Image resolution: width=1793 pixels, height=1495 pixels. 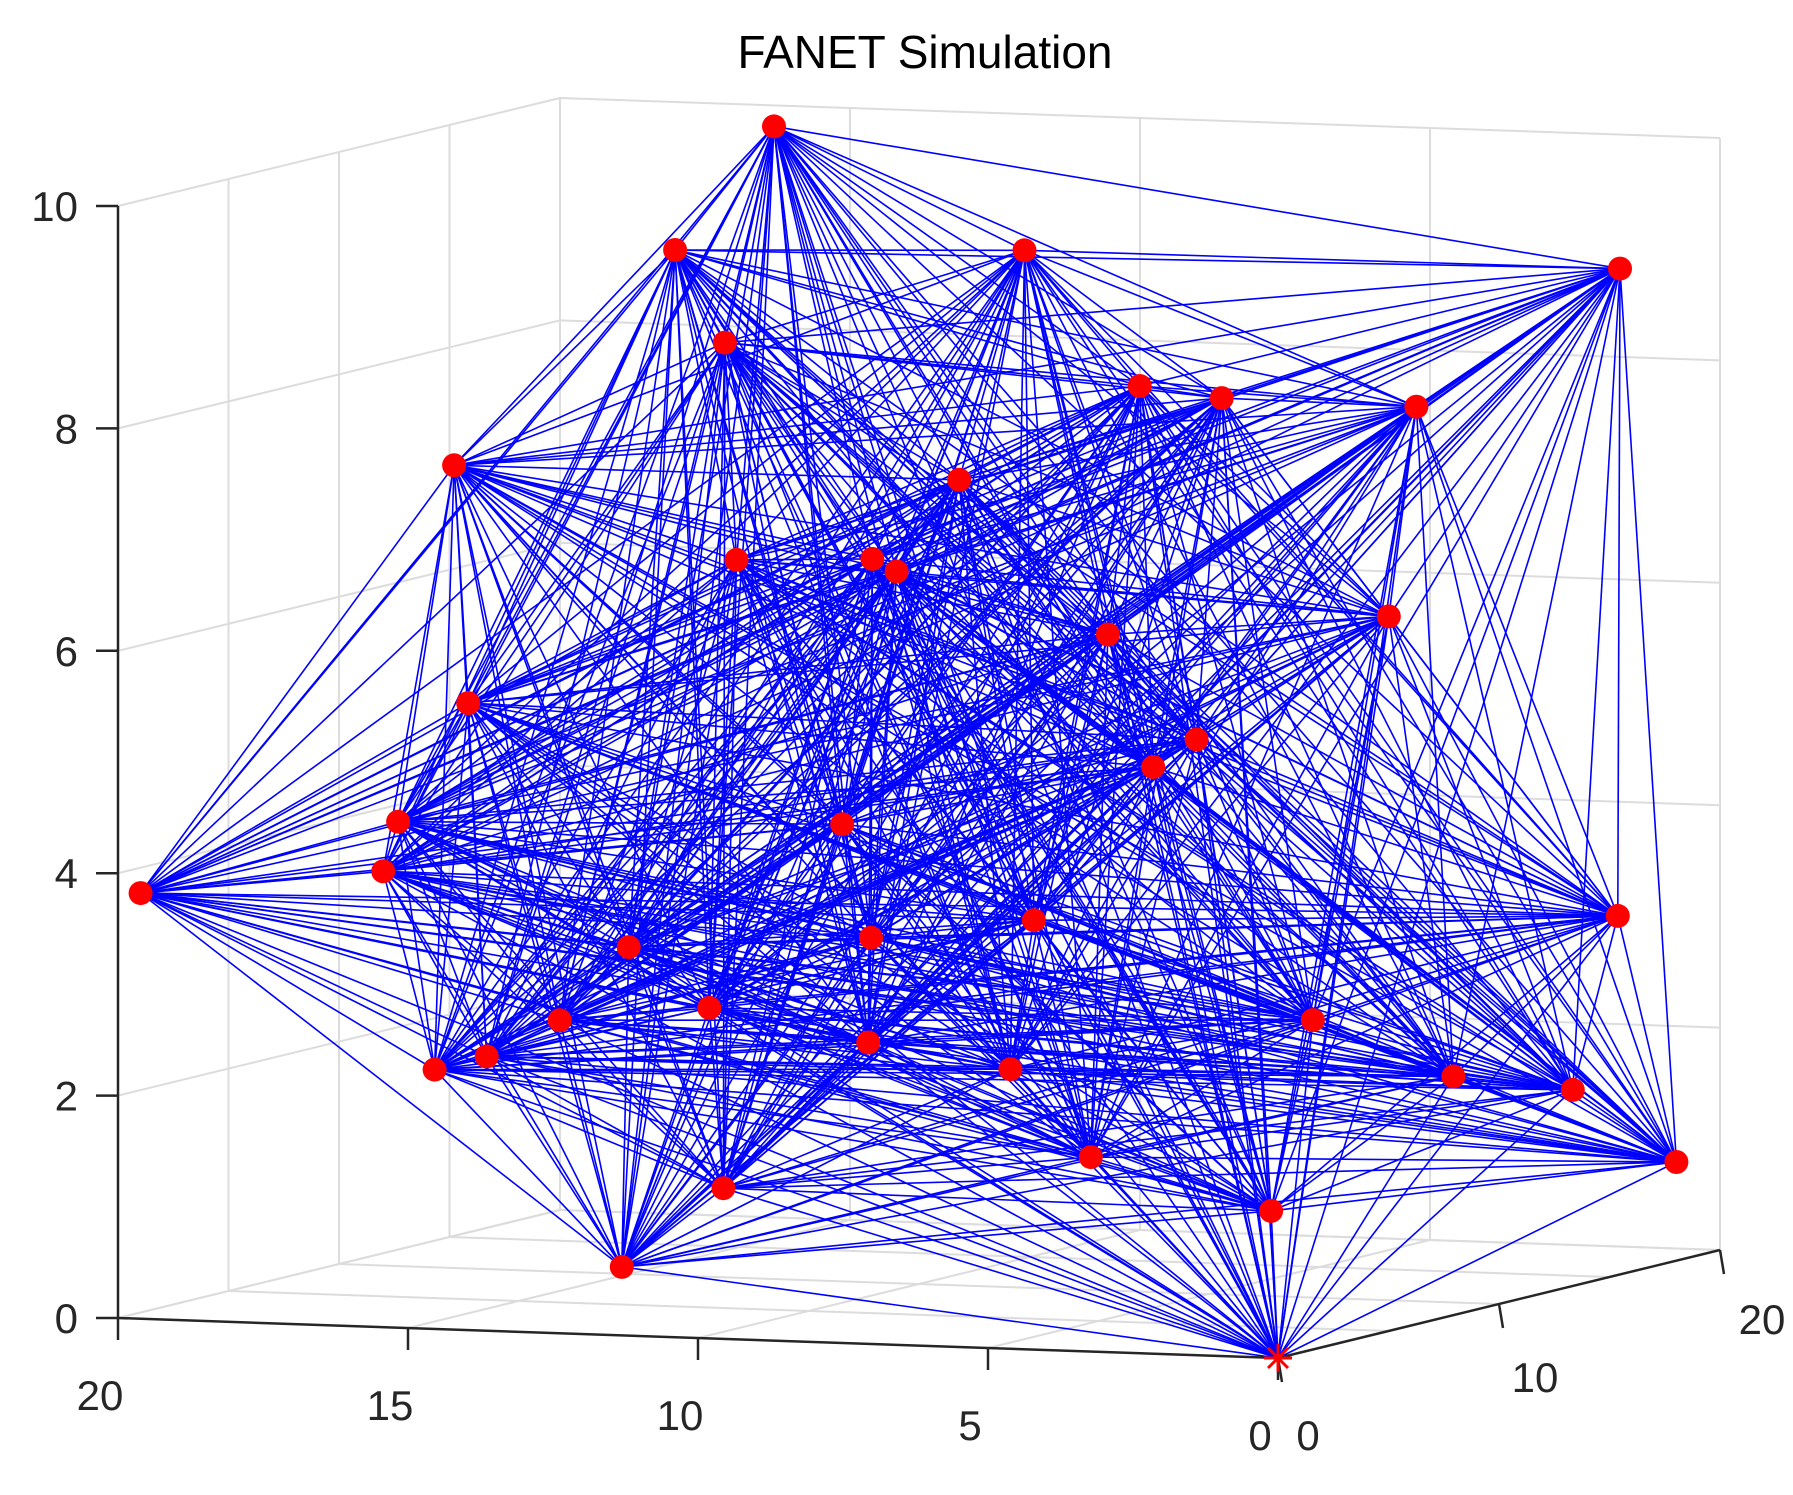 What do you see at coordinates (66, 428) in the screenshot?
I see `z-tick-label: 8` at bounding box center [66, 428].